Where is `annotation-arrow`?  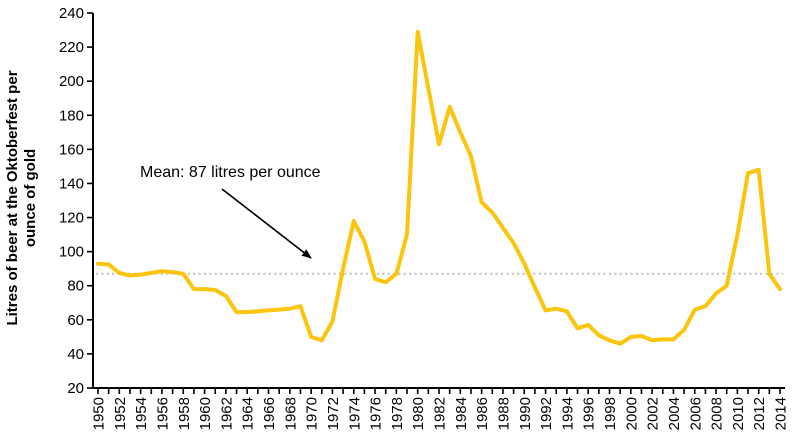 annotation-arrow is located at coordinates (266, 223).